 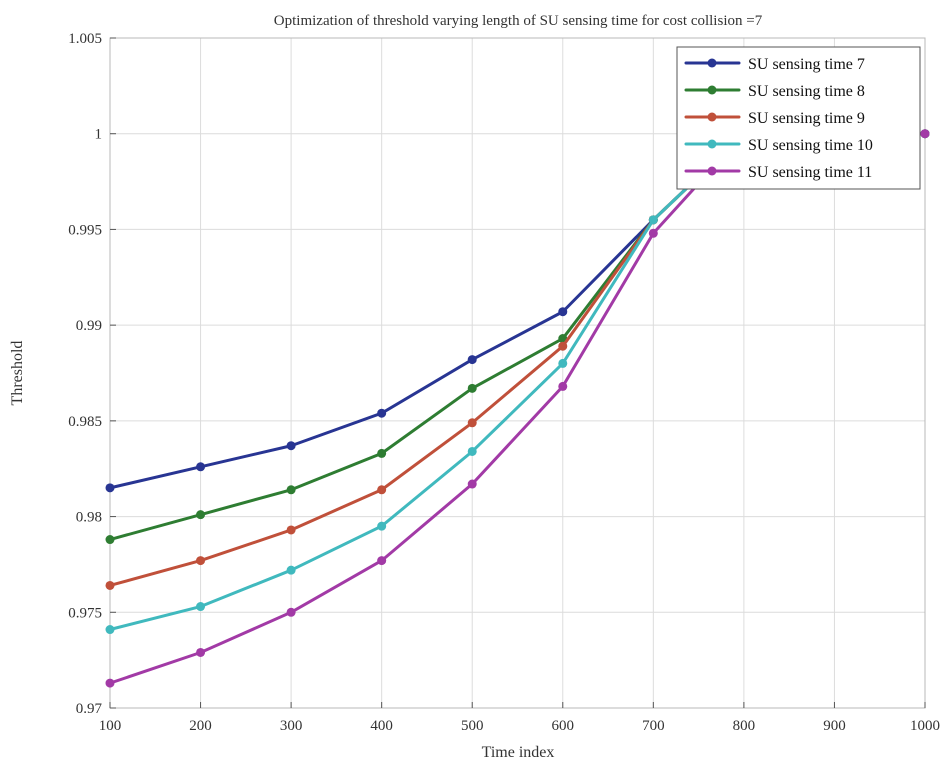 I want to click on legend-label: SU sensing time 9, so click(x=806, y=118).